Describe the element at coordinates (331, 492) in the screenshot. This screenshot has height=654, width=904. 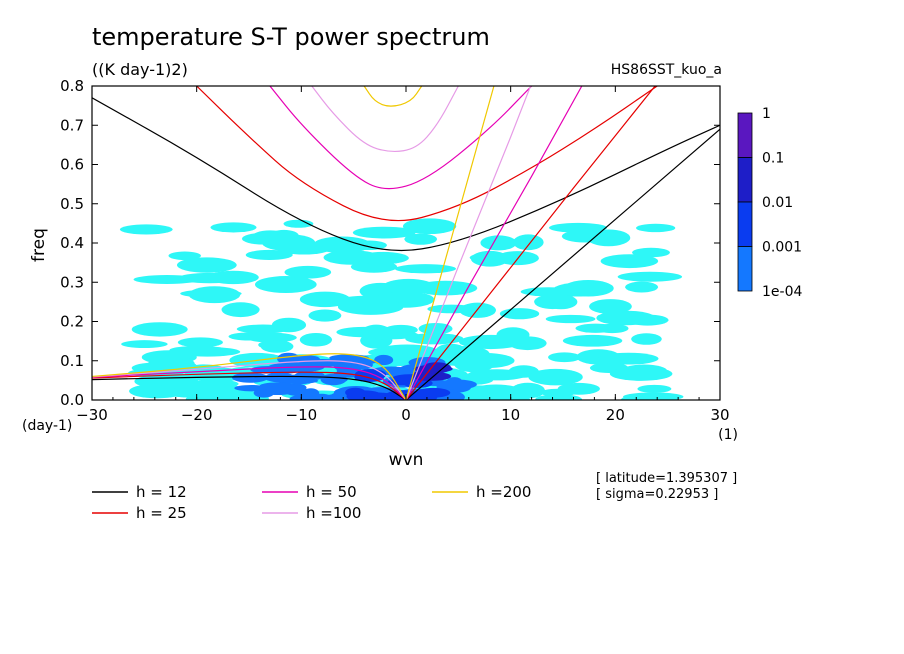
I see `legend-label: h = 50` at that location.